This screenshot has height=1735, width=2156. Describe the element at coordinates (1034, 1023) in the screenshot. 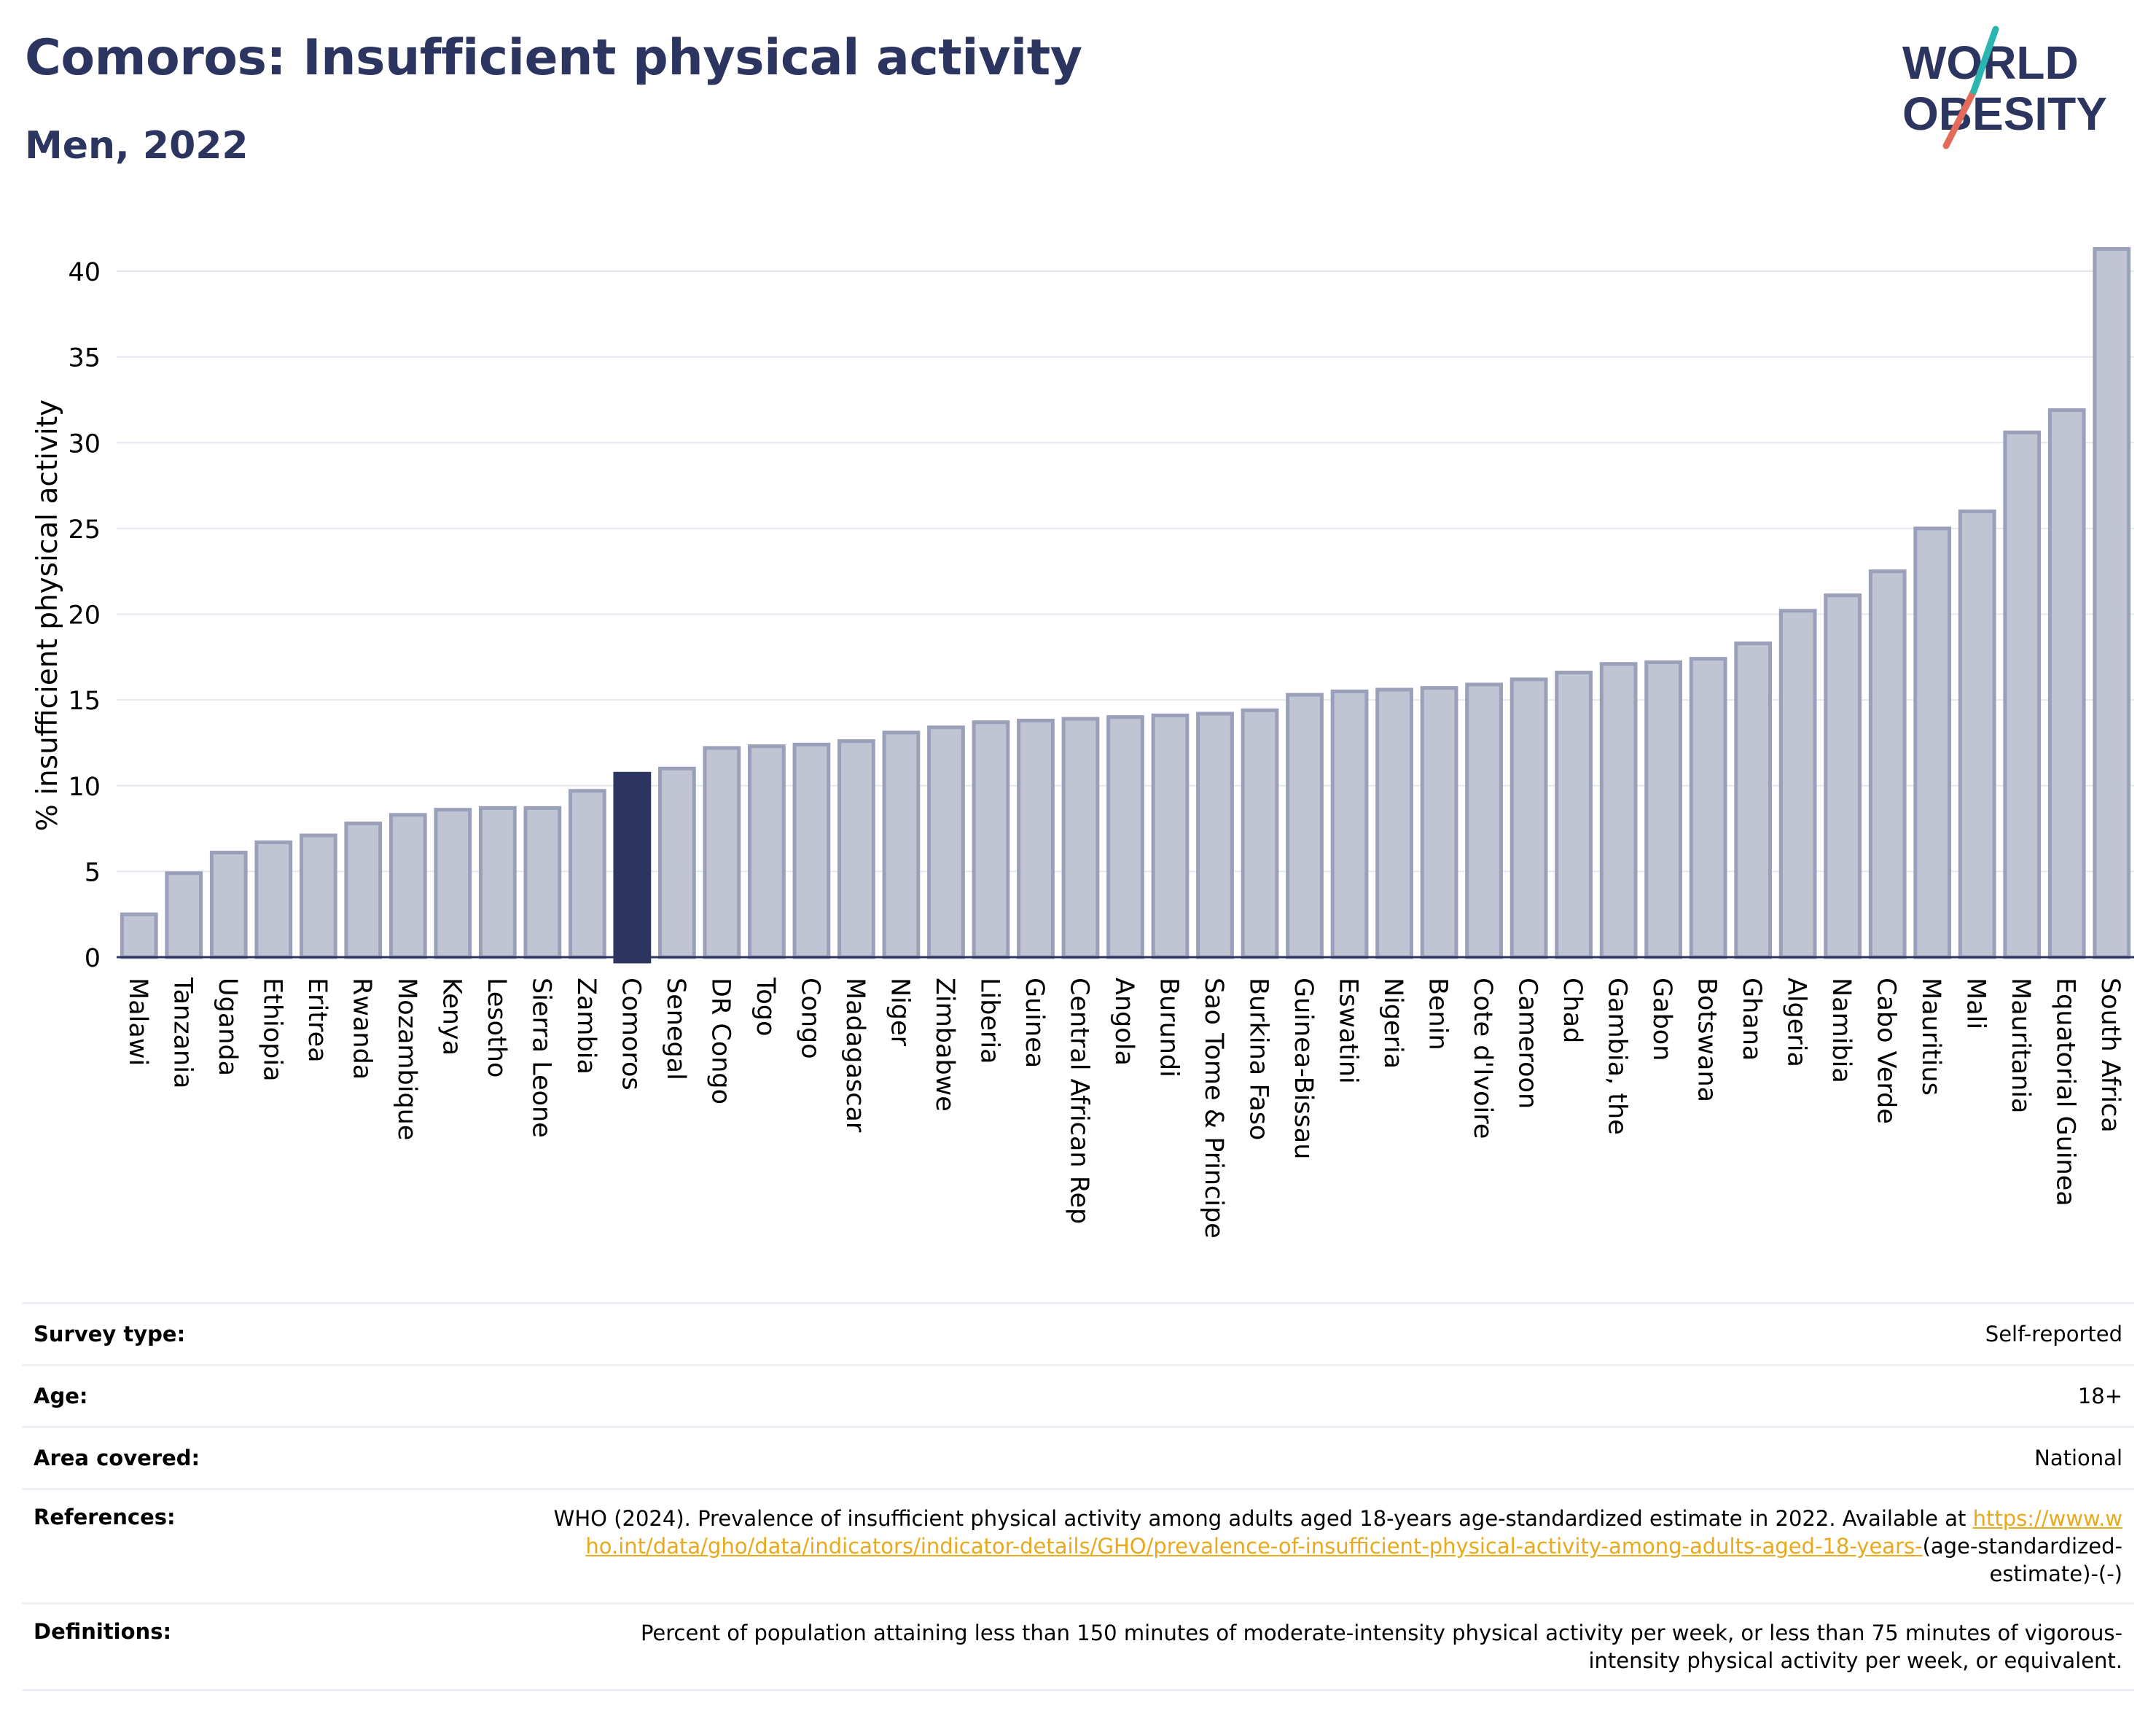

I see `x-tick-label: Guinea` at that location.